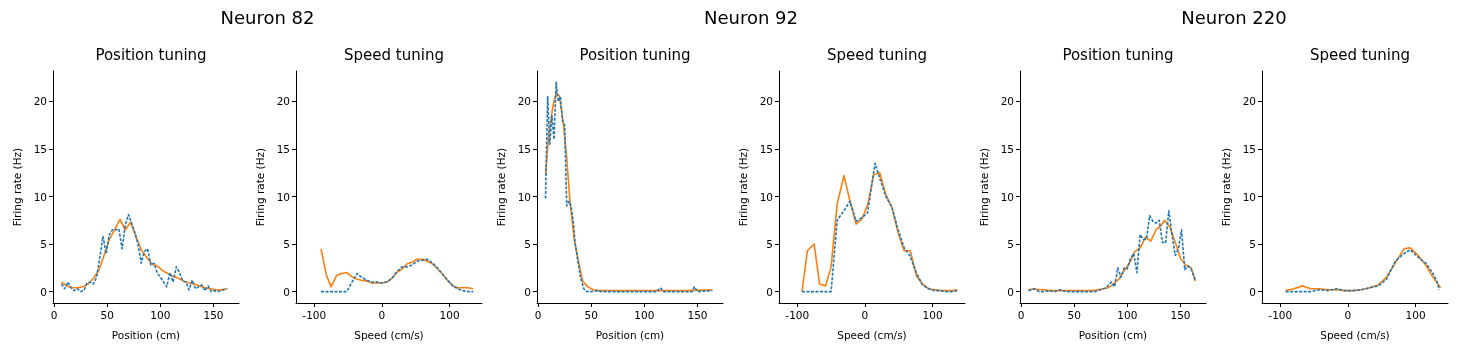 The image size is (1458, 353). I want to click on text: Neuron 92, so click(751, 17).